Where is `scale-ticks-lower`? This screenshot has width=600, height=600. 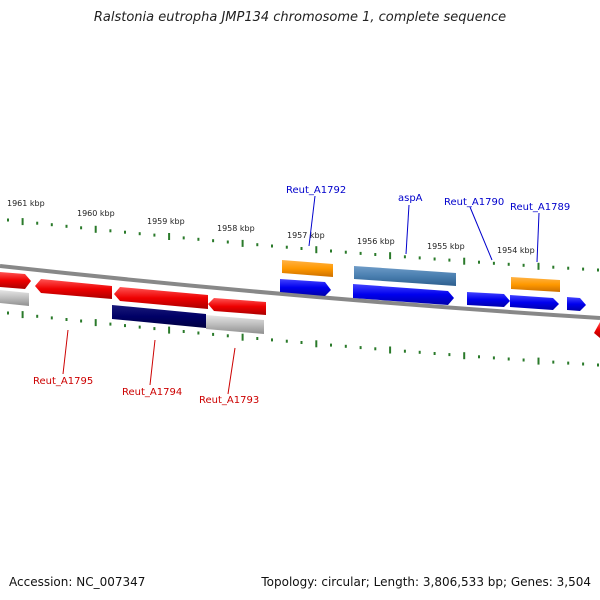 scale-ticks-lower is located at coordinates (303, 339).